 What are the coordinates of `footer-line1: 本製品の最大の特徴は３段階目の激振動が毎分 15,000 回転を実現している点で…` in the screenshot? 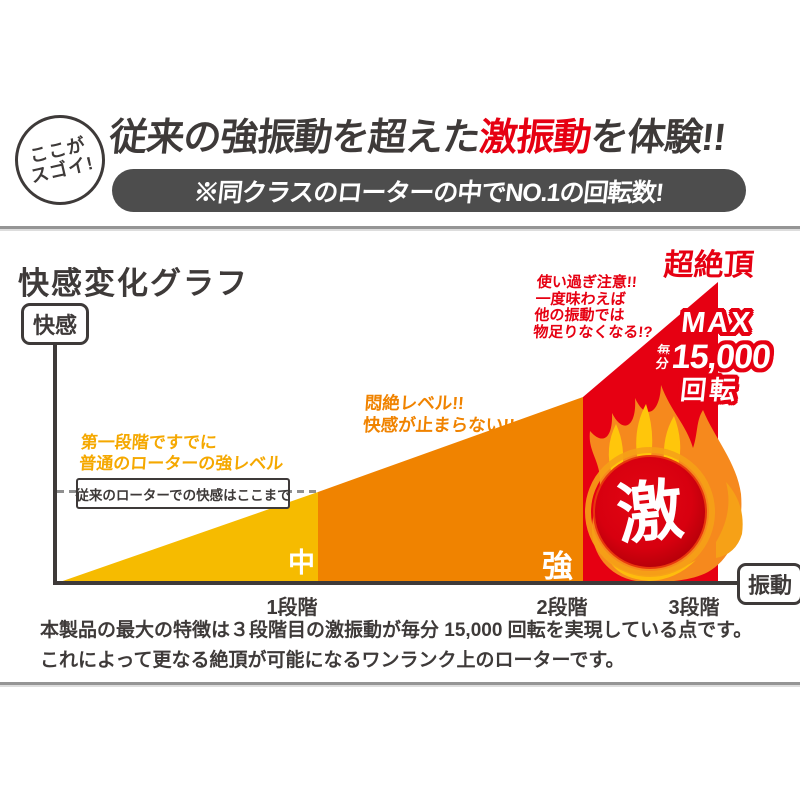 It's located at (396, 630).